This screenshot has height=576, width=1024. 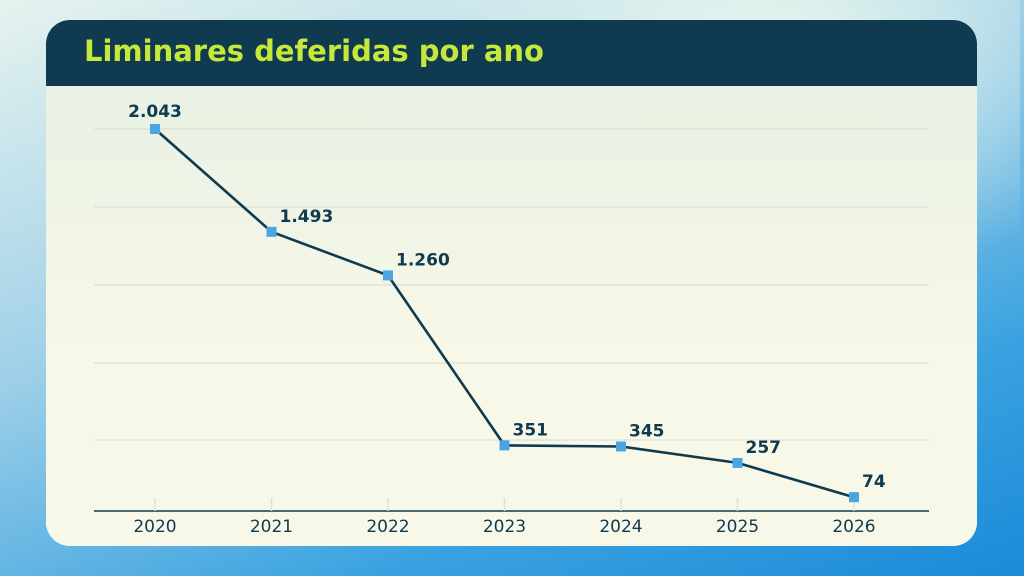 What do you see at coordinates (307, 217) in the screenshot?
I see `data-label: 1.493` at bounding box center [307, 217].